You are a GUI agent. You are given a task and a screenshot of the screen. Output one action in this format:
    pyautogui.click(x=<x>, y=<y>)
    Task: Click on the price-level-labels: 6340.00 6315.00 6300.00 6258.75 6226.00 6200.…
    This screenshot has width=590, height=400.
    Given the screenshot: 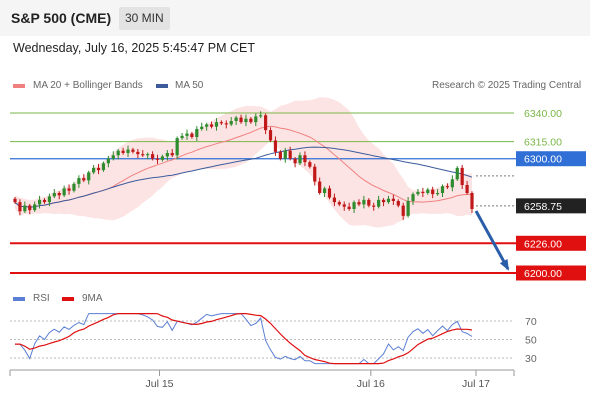 What is the action you would take?
    pyautogui.click(x=551, y=194)
    